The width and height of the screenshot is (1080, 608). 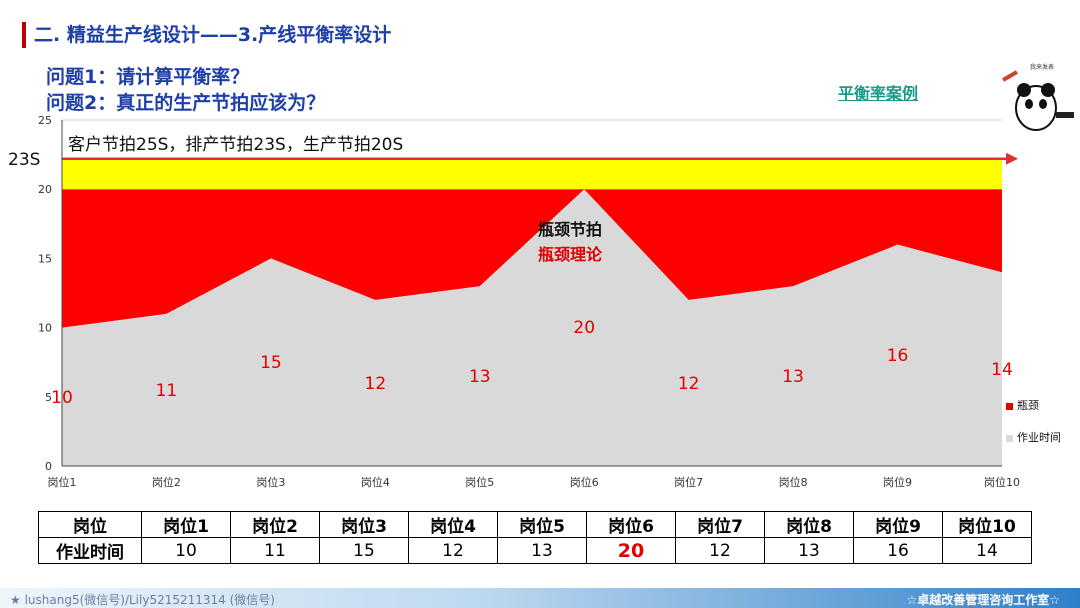 What do you see at coordinates (1028, 405) in the screenshot?
I see `legend-label-bottleneck: 瓶颈` at bounding box center [1028, 405].